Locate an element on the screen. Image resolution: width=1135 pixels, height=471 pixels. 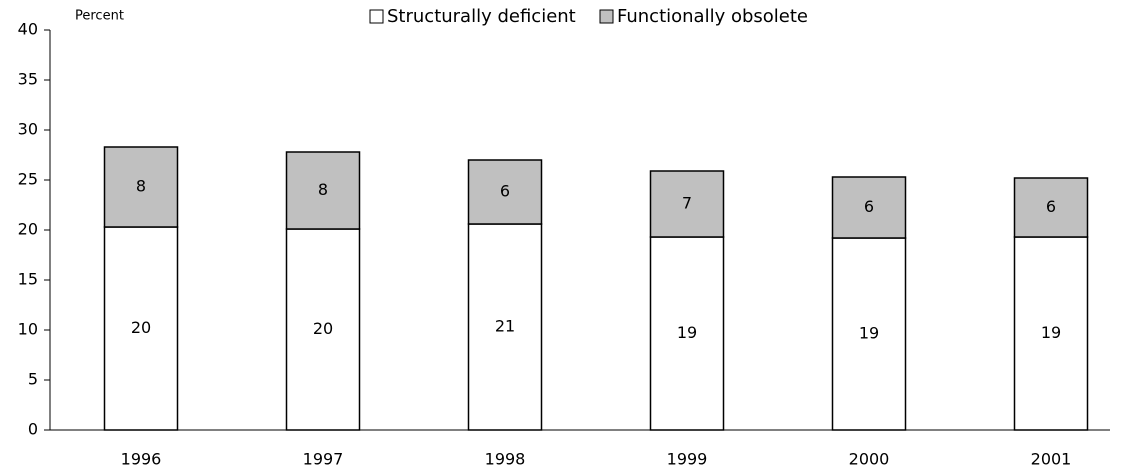
legend-label: Structurally deficient is located at coordinates (481, 16).